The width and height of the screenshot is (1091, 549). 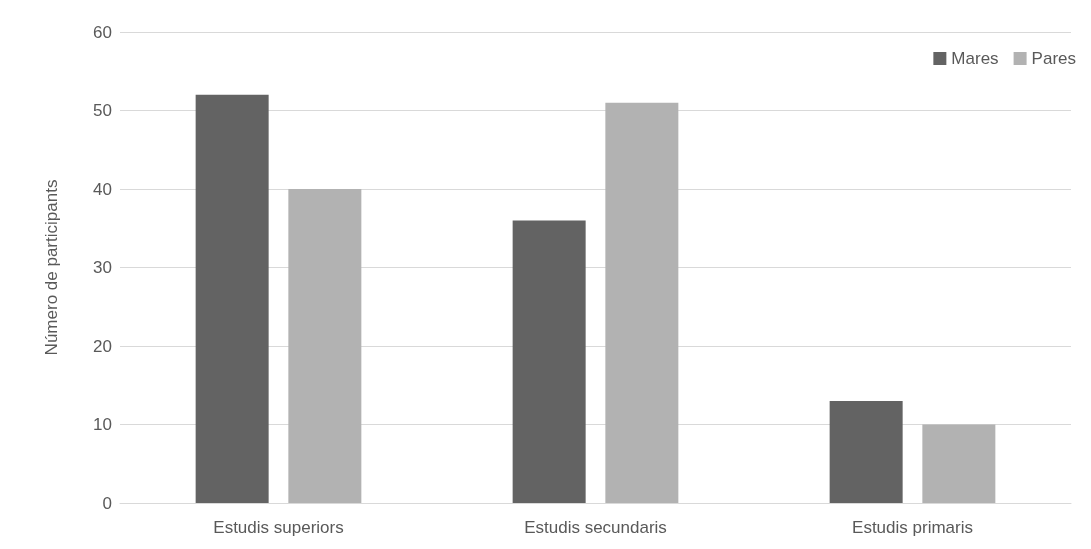 What do you see at coordinates (102, 346) in the screenshot?
I see `y-tick-label: 20` at bounding box center [102, 346].